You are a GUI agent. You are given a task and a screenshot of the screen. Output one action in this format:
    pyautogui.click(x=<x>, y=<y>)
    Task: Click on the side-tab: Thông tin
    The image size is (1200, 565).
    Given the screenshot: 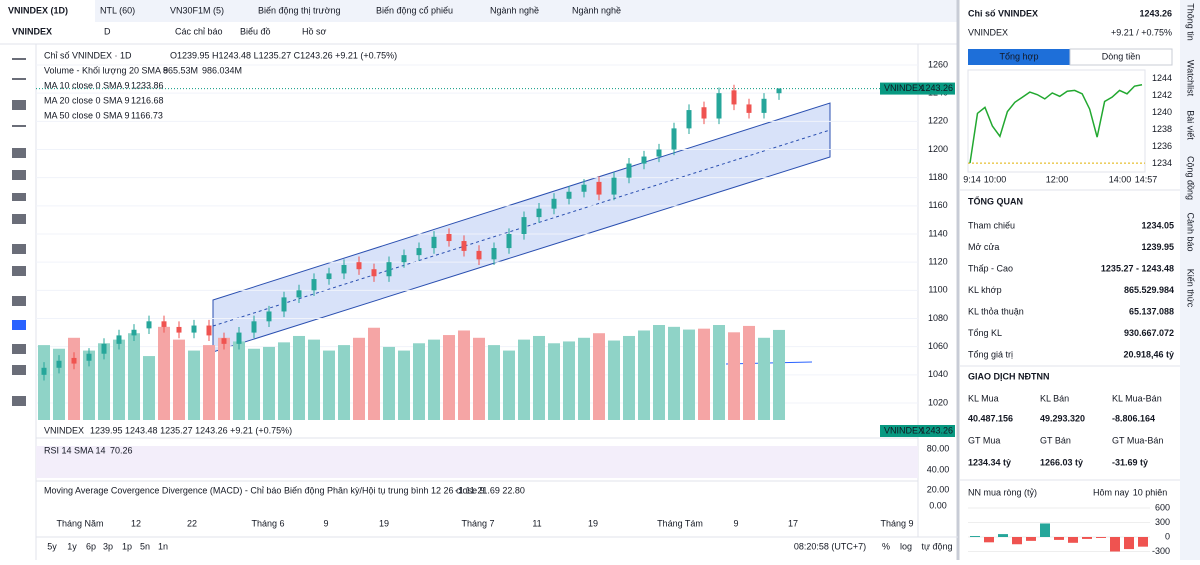 What is the action you would take?
    pyautogui.click(x=1191, y=22)
    